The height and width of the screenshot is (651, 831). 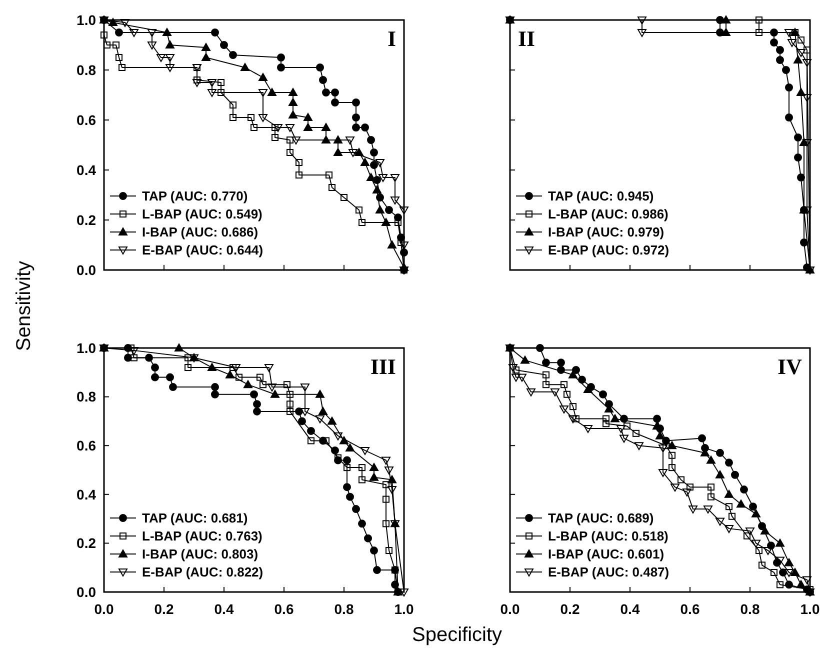 What do you see at coordinates (203, 250) in the screenshot?
I see `legend-label: E-BAP (AUC: 0.644)` at bounding box center [203, 250].